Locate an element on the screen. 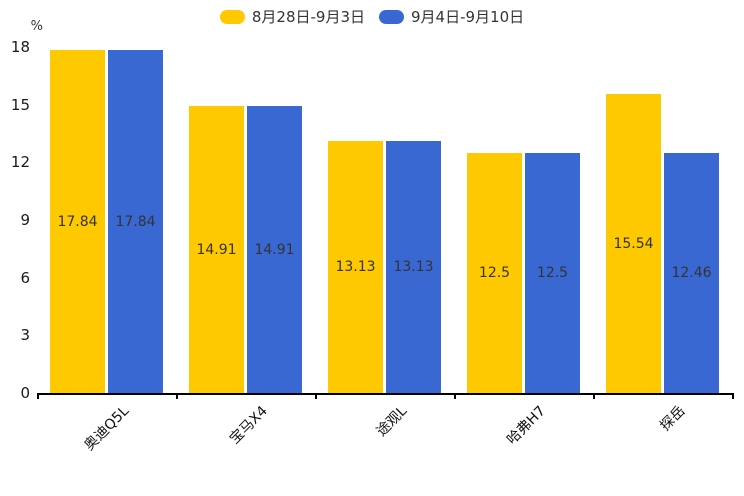  legend-label-week1: 8月28日-9月3日 is located at coordinates (308, 17).